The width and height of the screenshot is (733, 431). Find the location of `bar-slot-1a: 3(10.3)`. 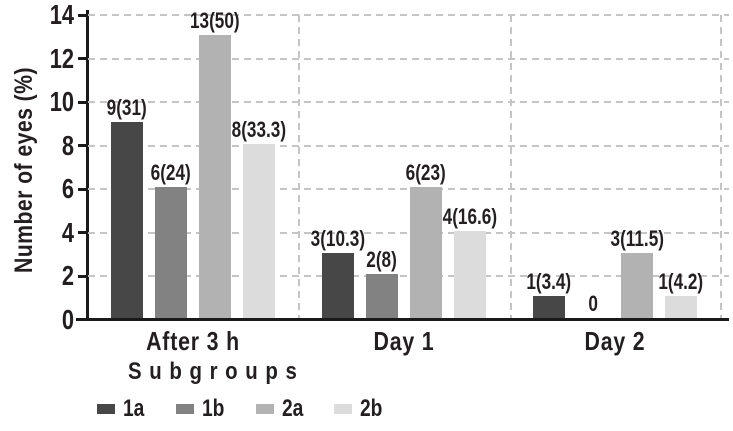

bar-slot-1a: 3(10.3) is located at coordinates (338, 272).